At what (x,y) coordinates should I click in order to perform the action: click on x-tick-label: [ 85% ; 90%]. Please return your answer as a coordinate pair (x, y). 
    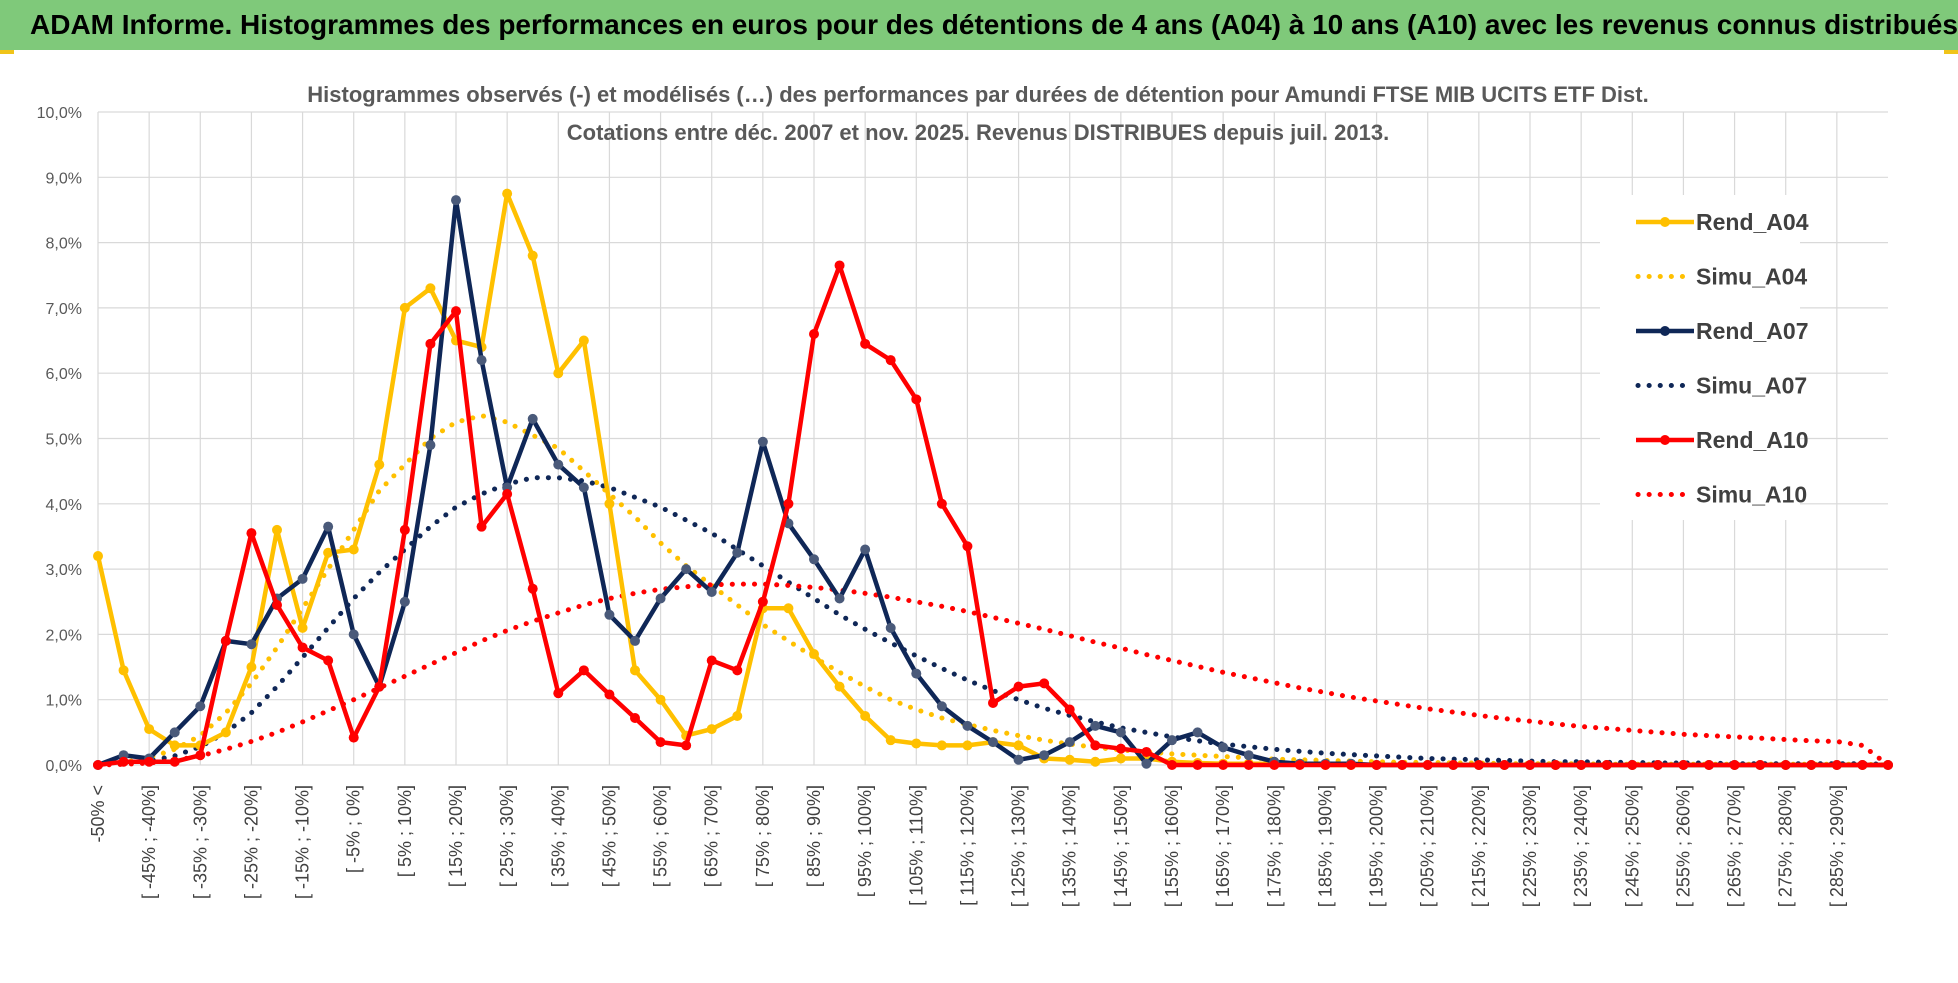
    Looking at the image, I should click on (814, 836).